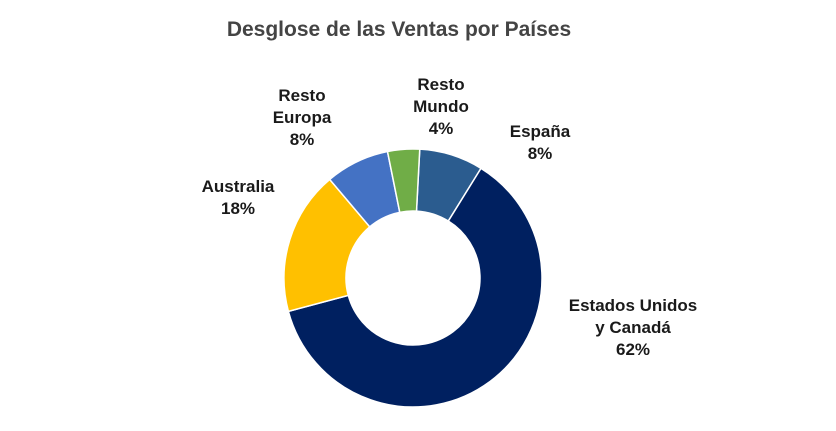 The width and height of the screenshot is (836, 431). I want to click on slice-name: España, so click(540, 131).